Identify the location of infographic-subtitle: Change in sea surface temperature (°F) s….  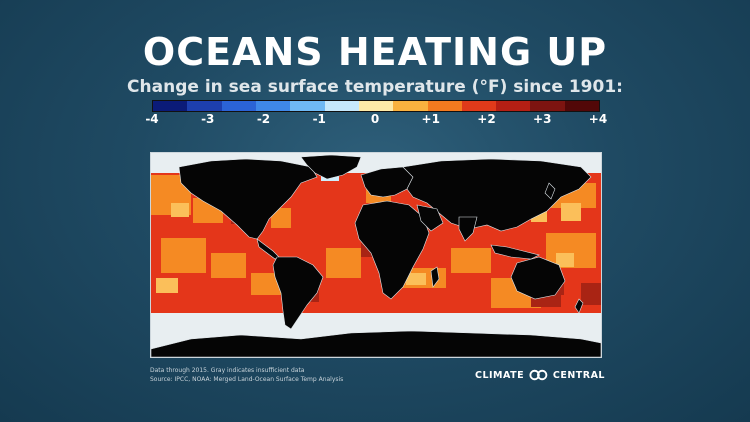
(375, 87).